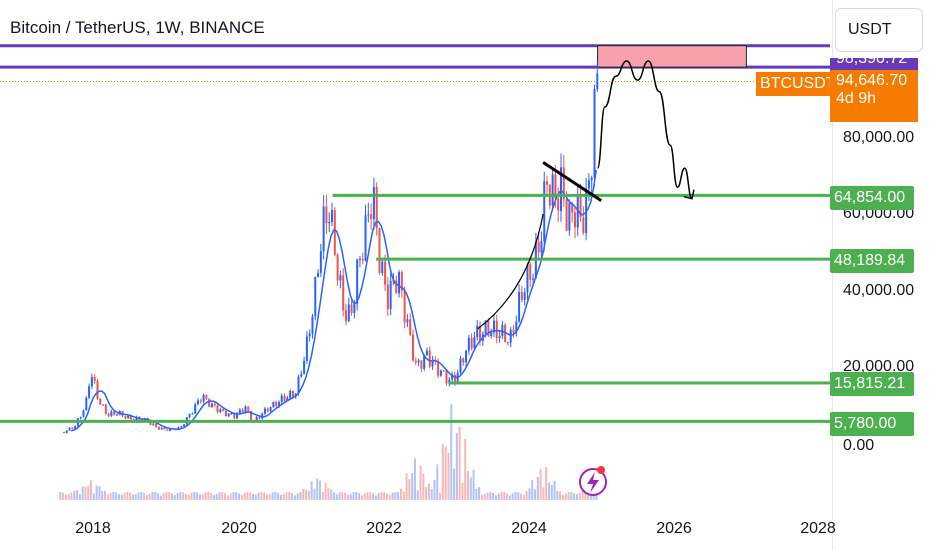 The height and width of the screenshot is (550, 932). Describe the element at coordinates (832, 275) in the screenshot. I see `price-axis-divider` at that location.